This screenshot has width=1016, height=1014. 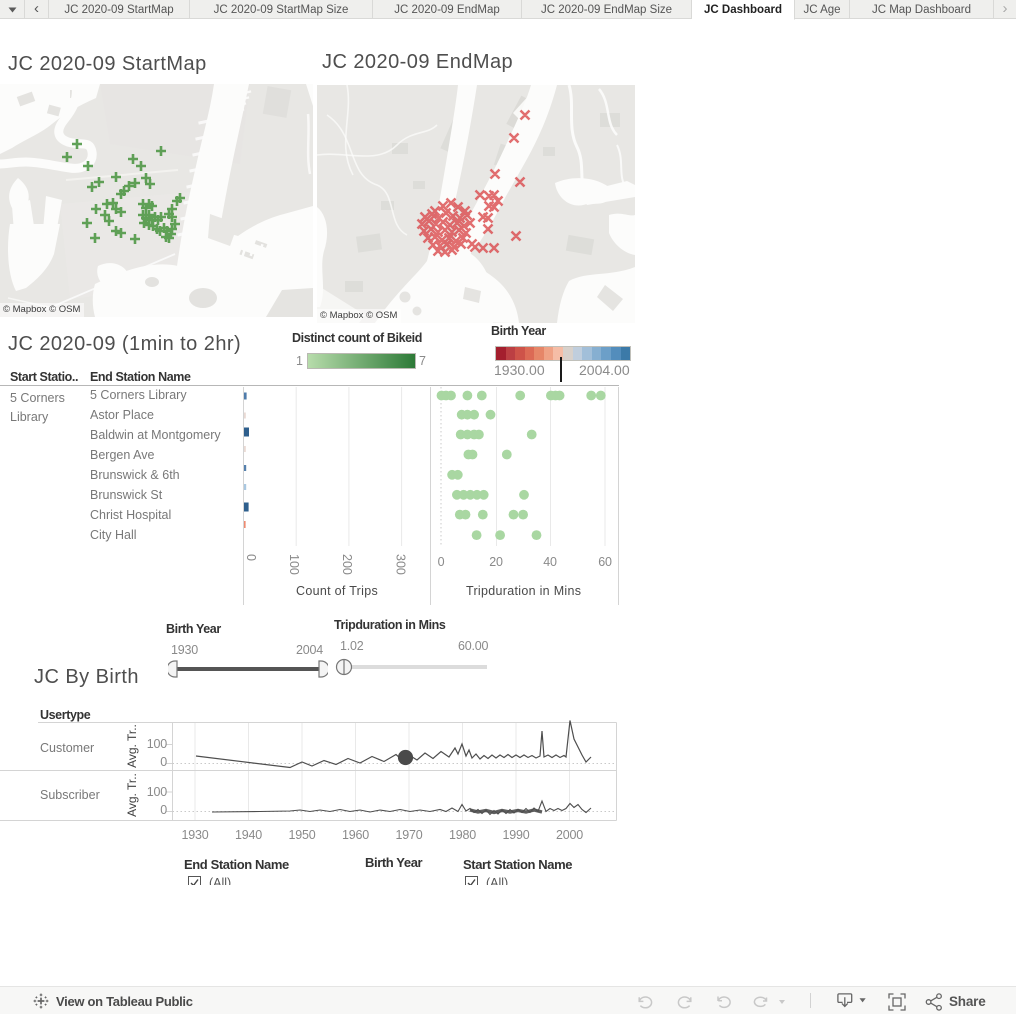 What do you see at coordinates (294, 564) in the screenshot?
I see `svg-text: 100` at bounding box center [294, 564].